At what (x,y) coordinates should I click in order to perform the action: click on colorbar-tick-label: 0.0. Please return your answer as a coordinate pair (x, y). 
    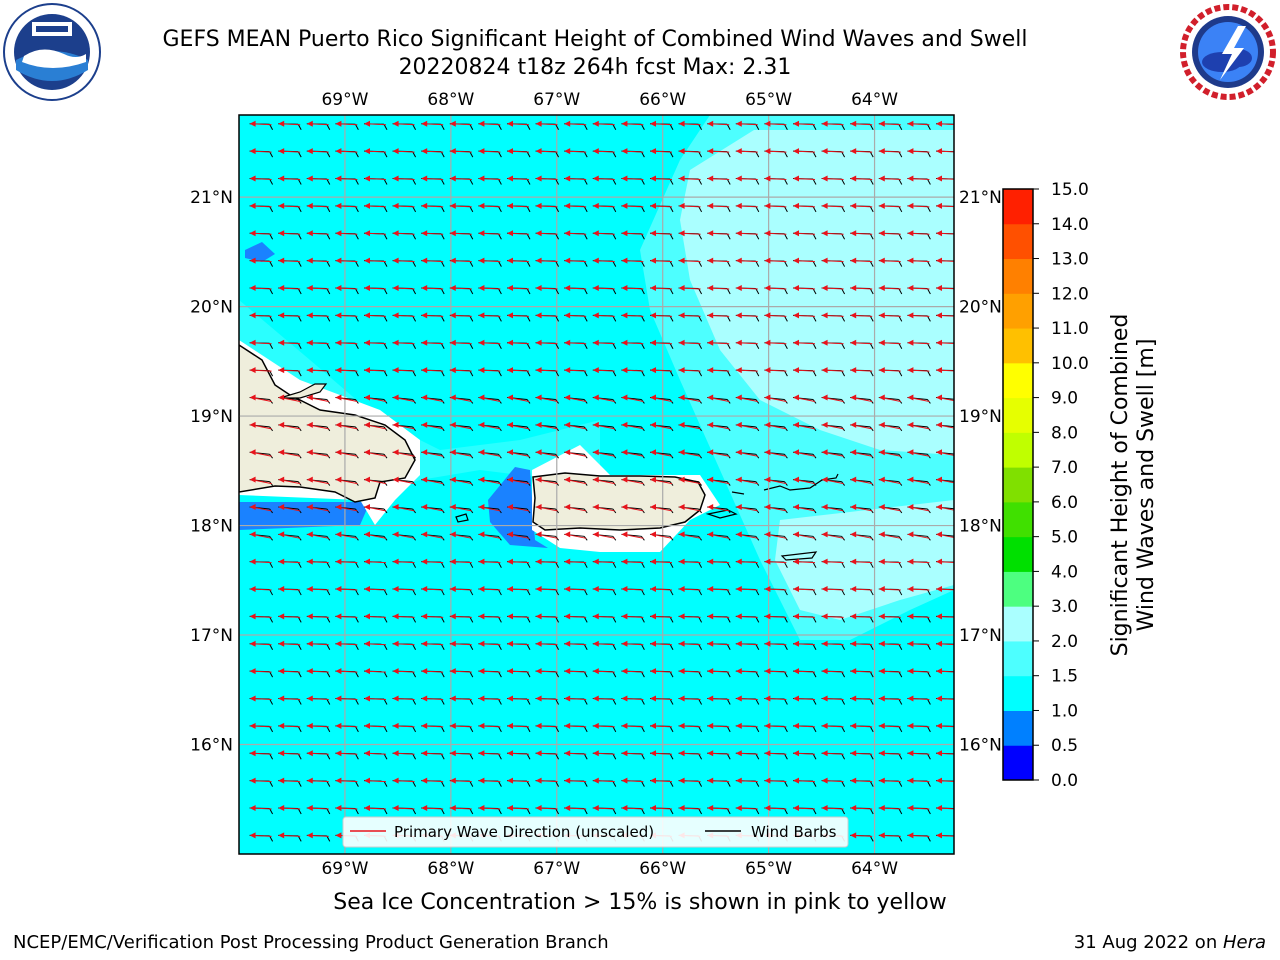
    Looking at the image, I should click on (1064, 781).